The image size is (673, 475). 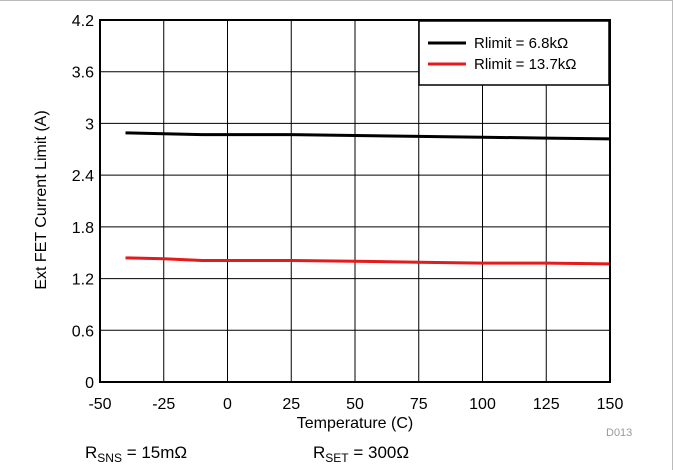 I want to click on rset-subscript: SET, so click(x=337, y=458).